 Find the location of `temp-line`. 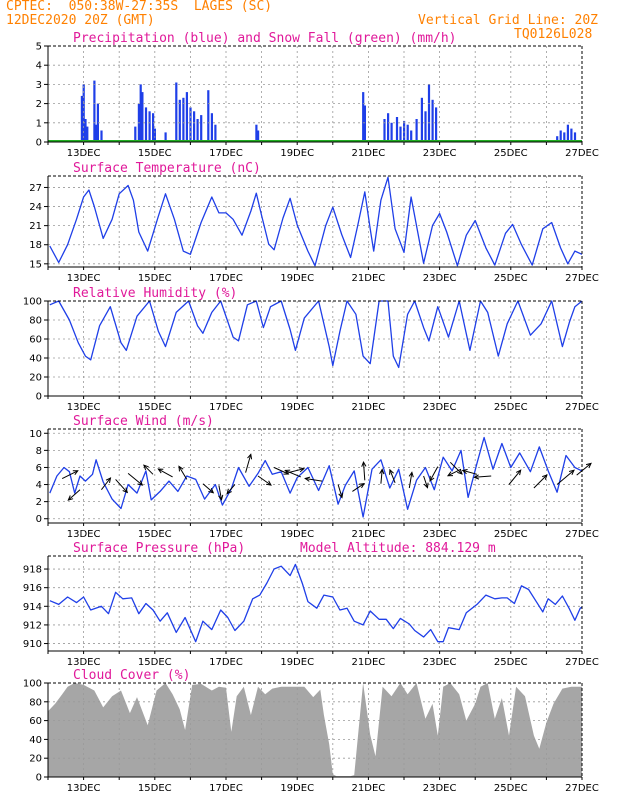

temp-line is located at coordinates (316, 221).